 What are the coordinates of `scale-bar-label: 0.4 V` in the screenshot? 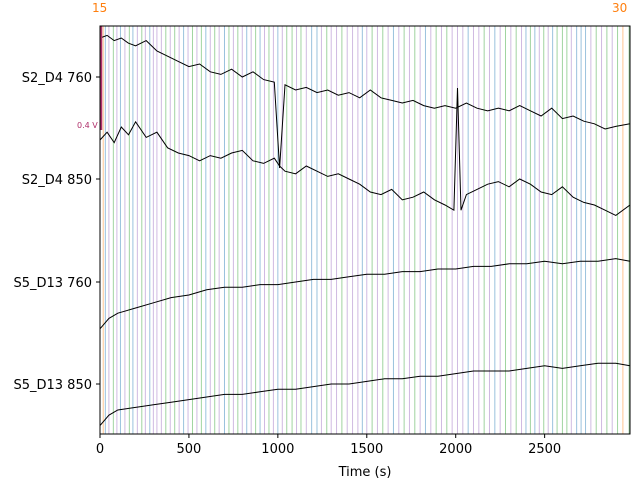 It's located at (87, 125).